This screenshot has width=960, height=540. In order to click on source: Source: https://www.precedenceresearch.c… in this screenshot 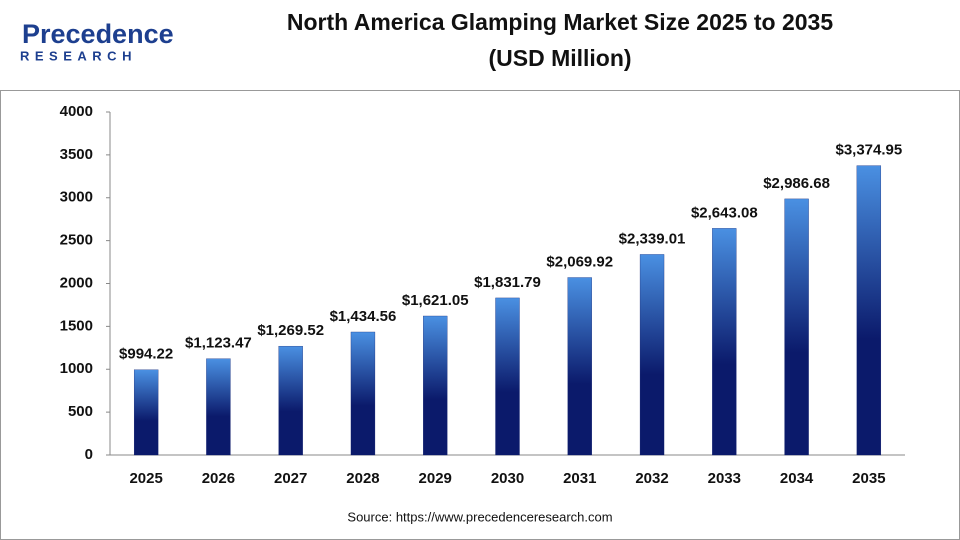, I will do `click(479, 516)`.